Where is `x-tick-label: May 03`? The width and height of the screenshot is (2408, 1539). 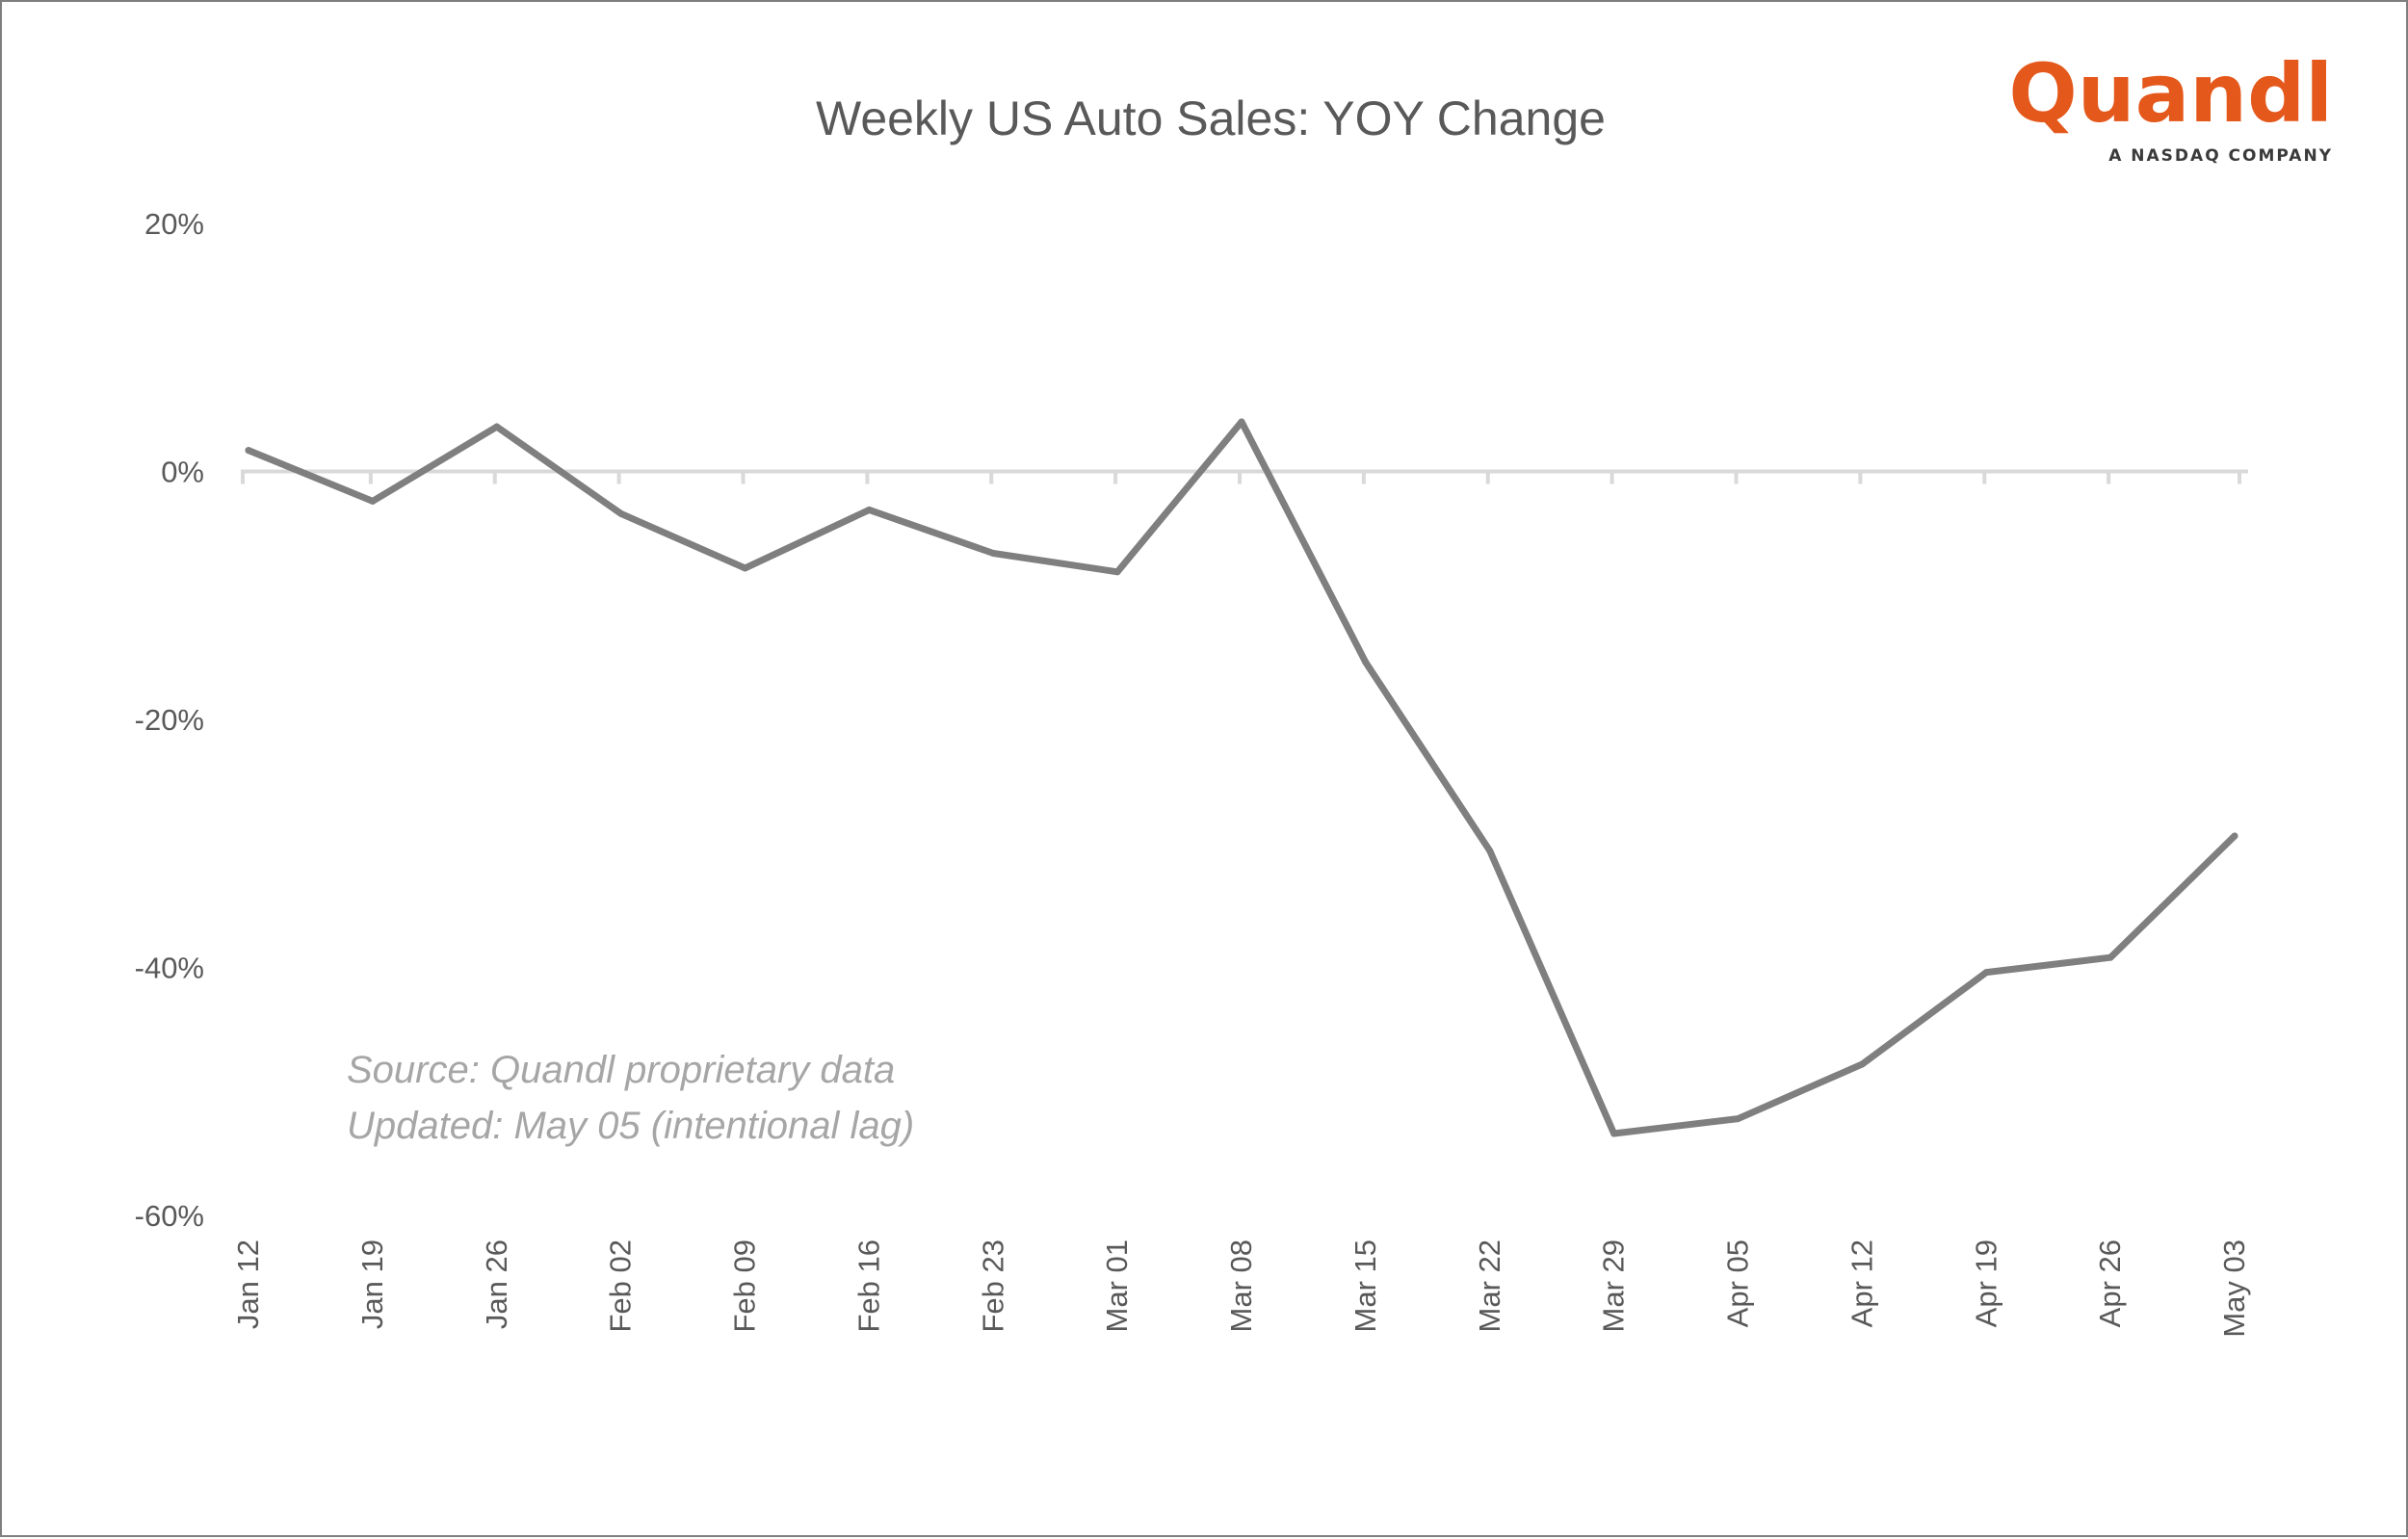
x-tick-label: May 03 is located at coordinates (2234, 1289).